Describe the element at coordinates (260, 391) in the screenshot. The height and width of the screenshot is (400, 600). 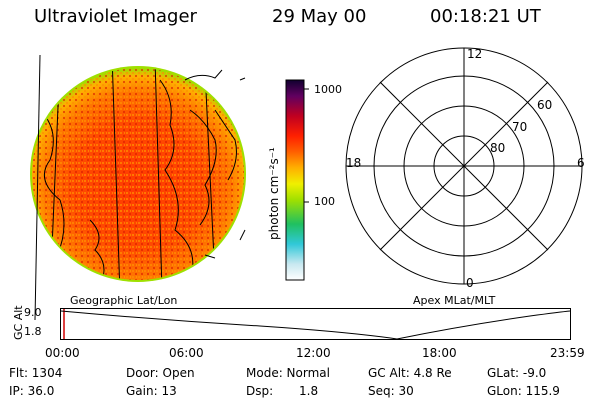
I see `dsp-label: Dsp:` at that location.